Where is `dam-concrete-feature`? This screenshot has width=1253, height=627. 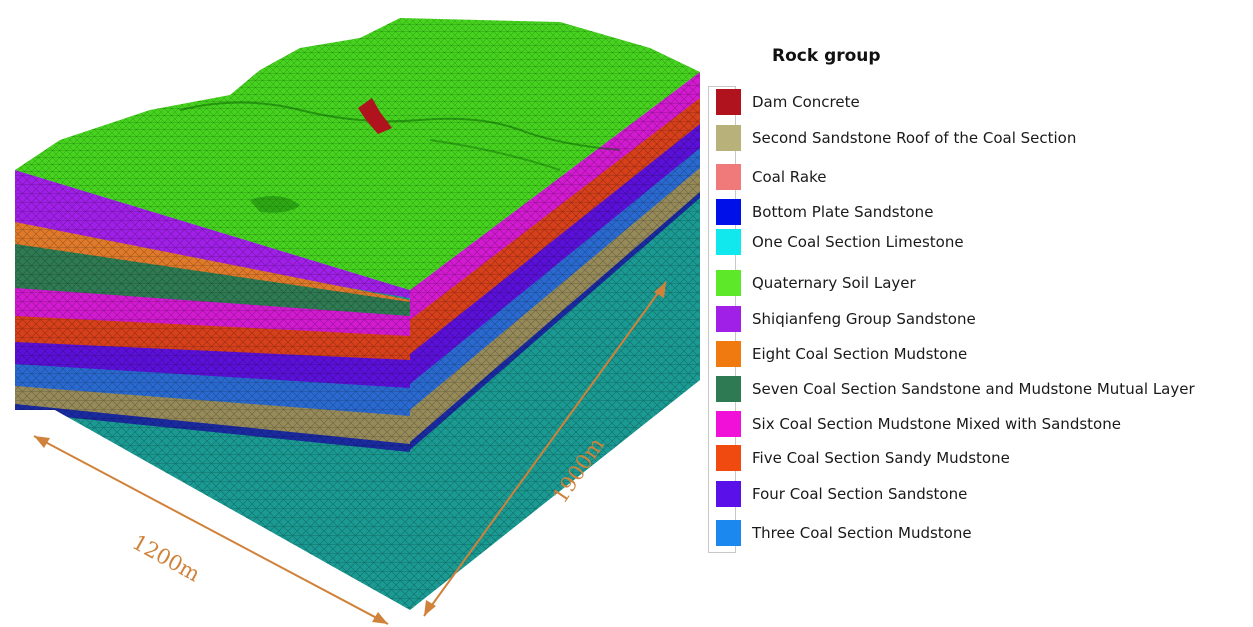
dam-concrete-feature is located at coordinates (375, 116).